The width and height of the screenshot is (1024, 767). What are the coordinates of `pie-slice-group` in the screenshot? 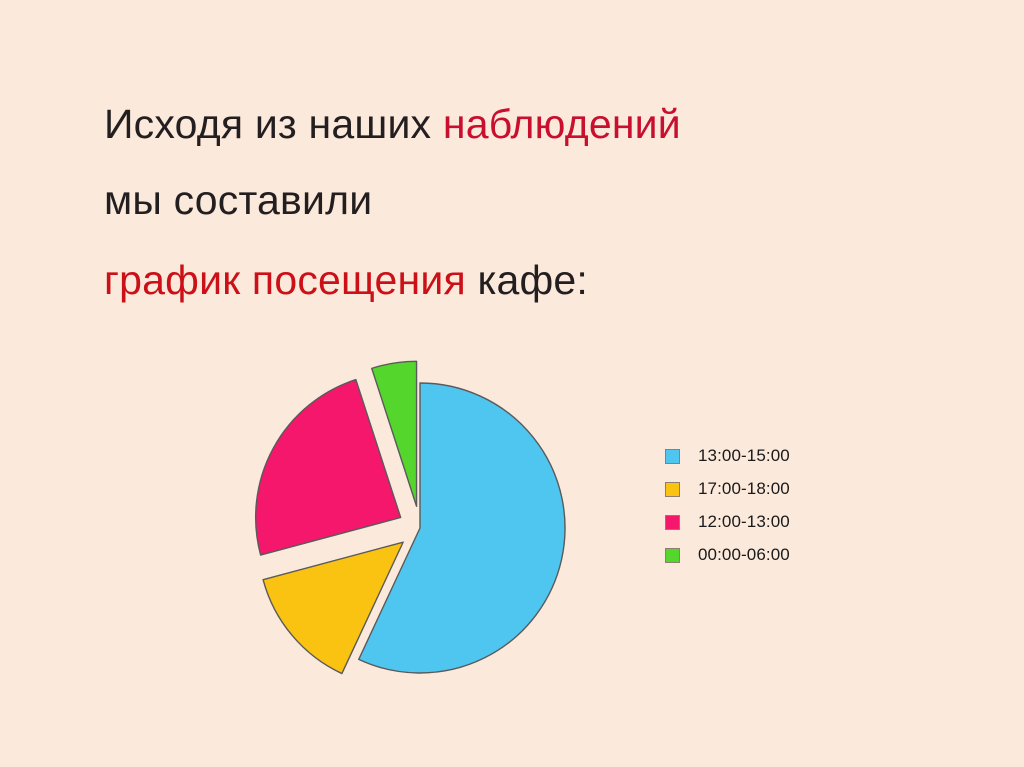 It's located at (410, 517).